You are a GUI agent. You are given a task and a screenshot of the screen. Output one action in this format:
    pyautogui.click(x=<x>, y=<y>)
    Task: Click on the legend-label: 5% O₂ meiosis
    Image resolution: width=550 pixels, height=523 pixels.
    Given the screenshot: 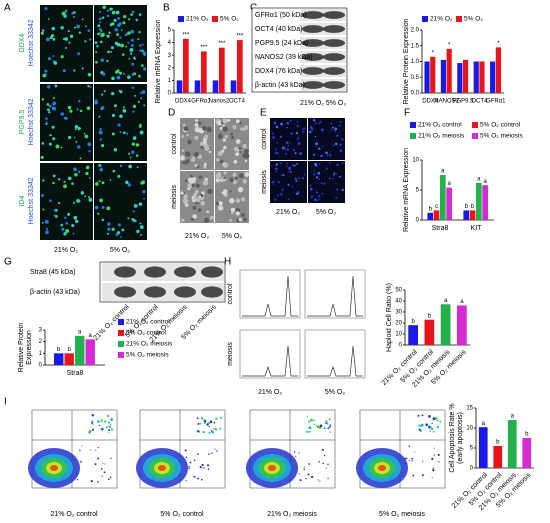 What is the action you would take?
    pyautogui.click(x=147, y=355)
    